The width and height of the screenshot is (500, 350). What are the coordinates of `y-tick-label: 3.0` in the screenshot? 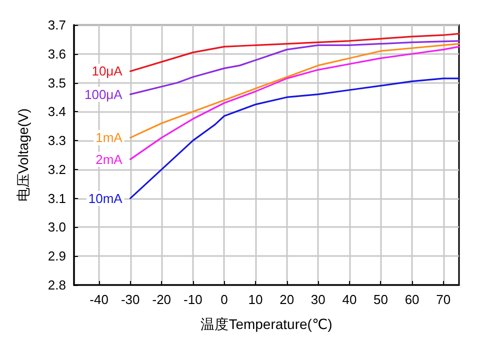 It's located at (57, 227).